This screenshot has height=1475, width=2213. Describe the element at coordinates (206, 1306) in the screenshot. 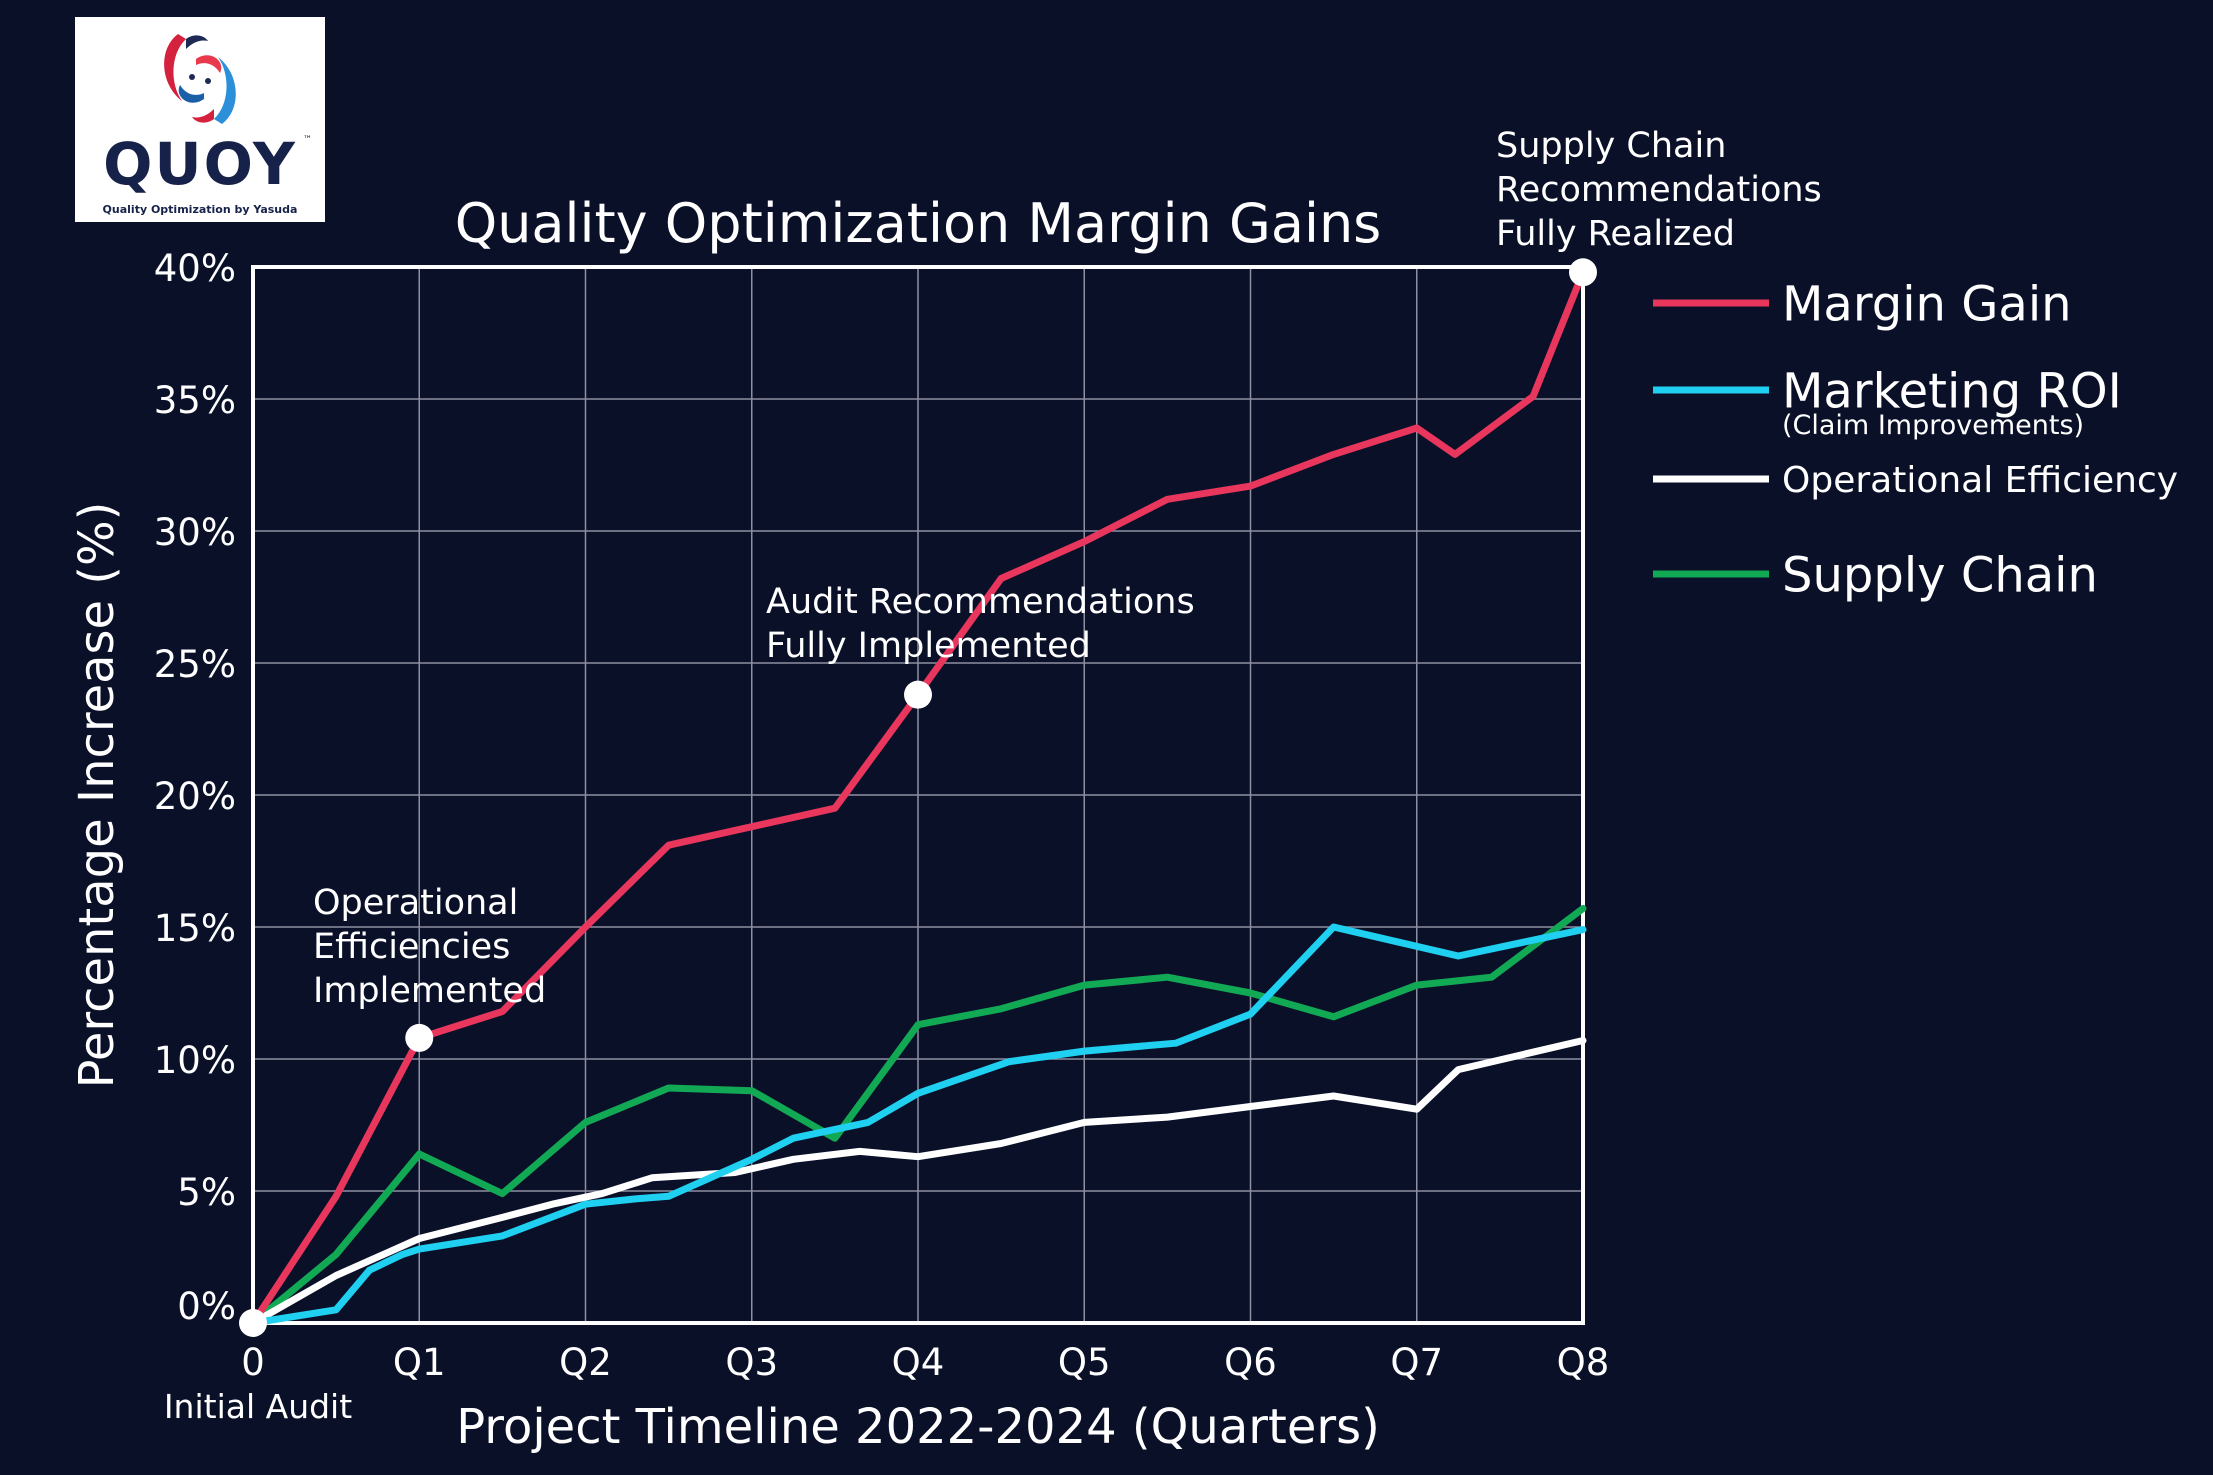

I see `y-tick-label-0: 0%` at that location.